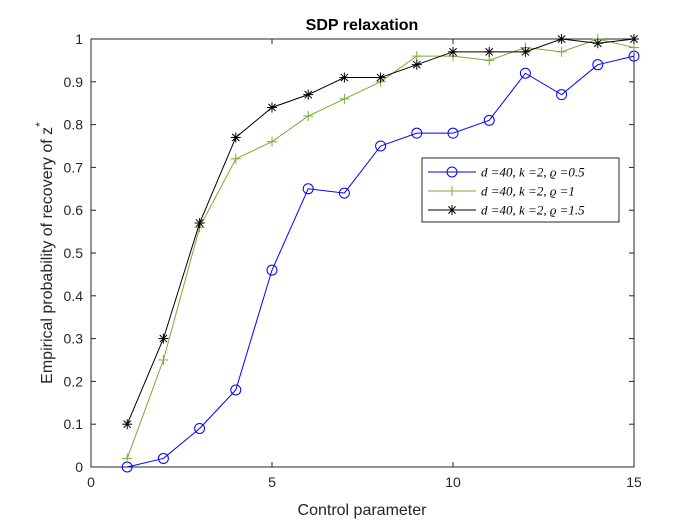 The height and width of the screenshot is (525, 700). Describe the element at coordinates (74, 253) in the screenshot. I see `y-tick-label: 0.5` at that location.